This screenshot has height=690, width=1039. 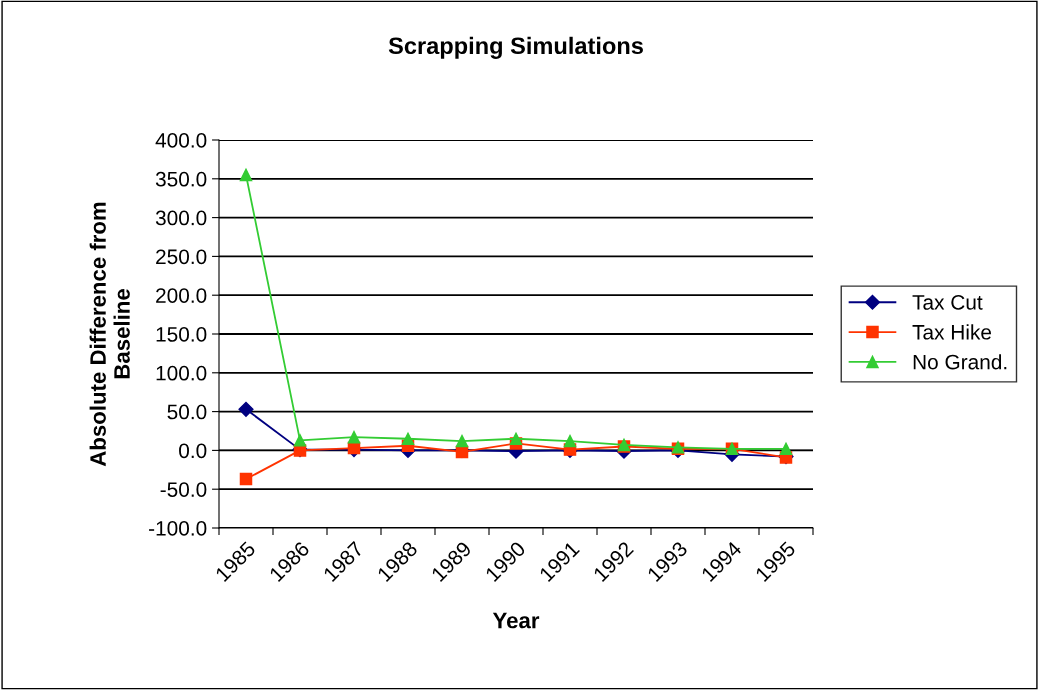 What do you see at coordinates (187, 412) in the screenshot?
I see `y-tick-label: 50.0` at bounding box center [187, 412].